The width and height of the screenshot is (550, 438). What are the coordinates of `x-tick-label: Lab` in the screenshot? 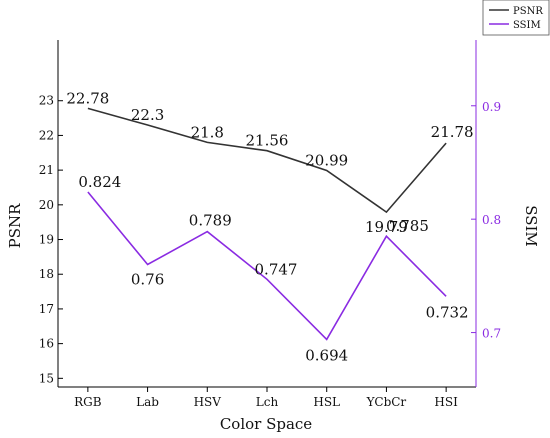 It's located at (147, 402).